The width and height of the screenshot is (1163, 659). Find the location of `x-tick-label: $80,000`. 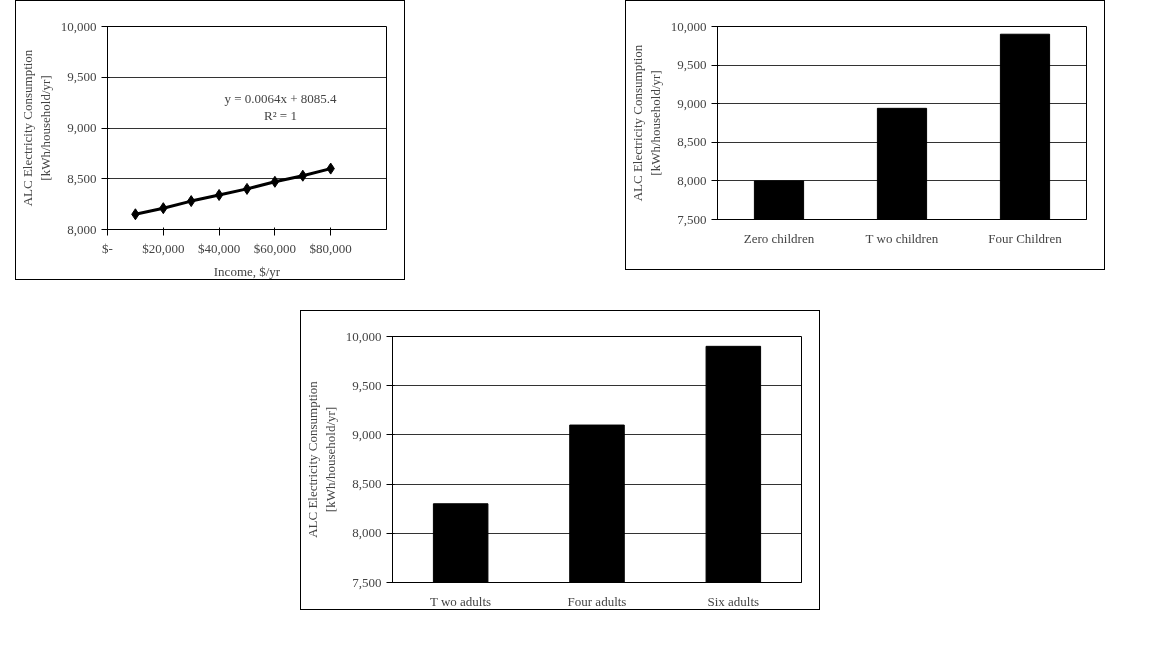

x-tick-label: $80,000 is located at coordinates (330, 248).